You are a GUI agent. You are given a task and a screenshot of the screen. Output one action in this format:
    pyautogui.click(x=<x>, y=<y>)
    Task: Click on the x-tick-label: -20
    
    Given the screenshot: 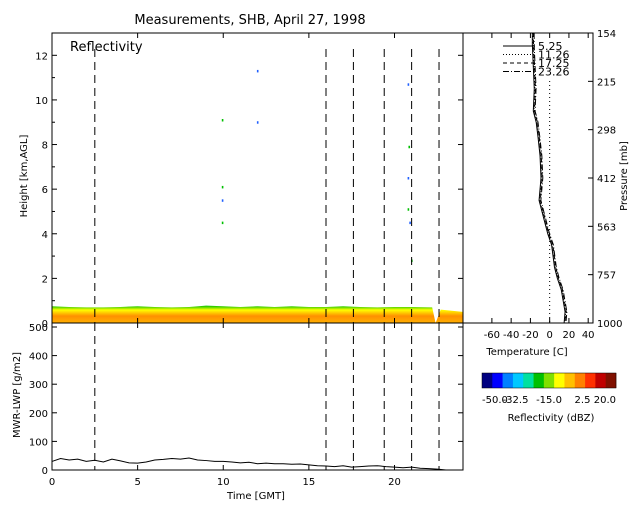 What is the action you would take?
    pyautogui.click(x=530, y=335)
    